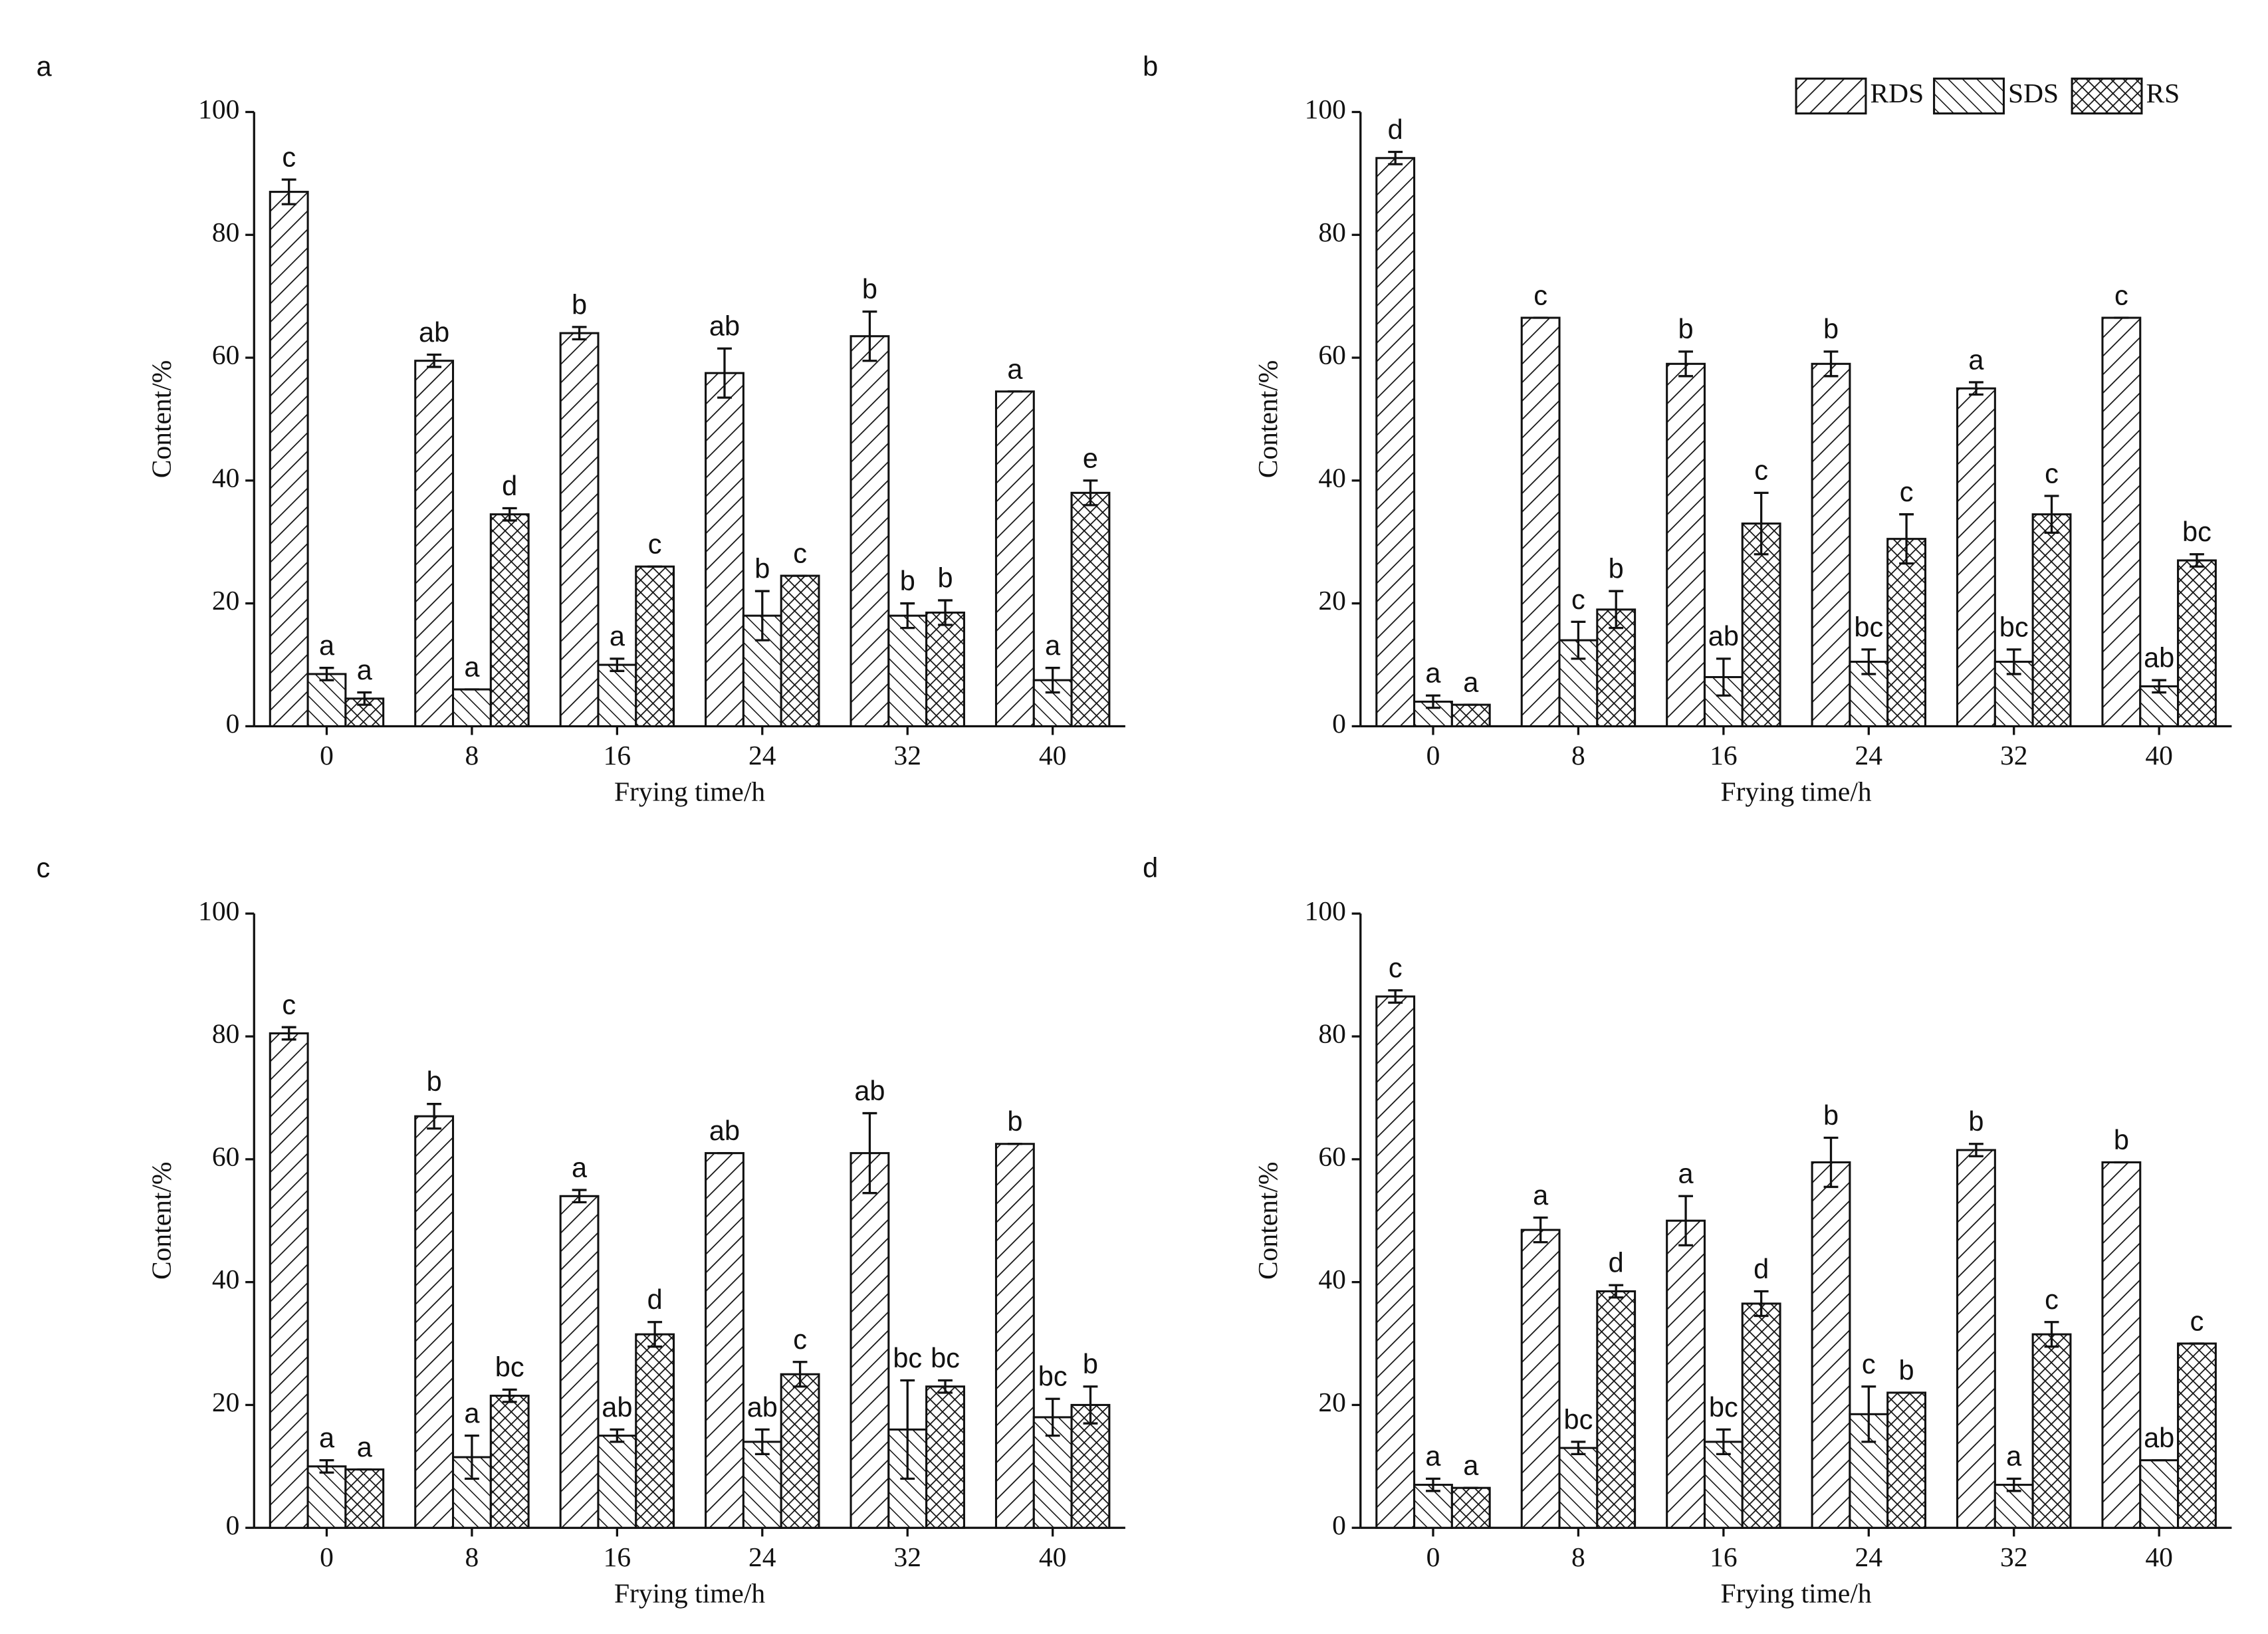 Image resolution: width=2268 pixels, height=1634 pixels. What do you see at coordinates (1332, 600) in the screenshot?
I see `y-tick-label: 20` at bounding box center [1332, 600].